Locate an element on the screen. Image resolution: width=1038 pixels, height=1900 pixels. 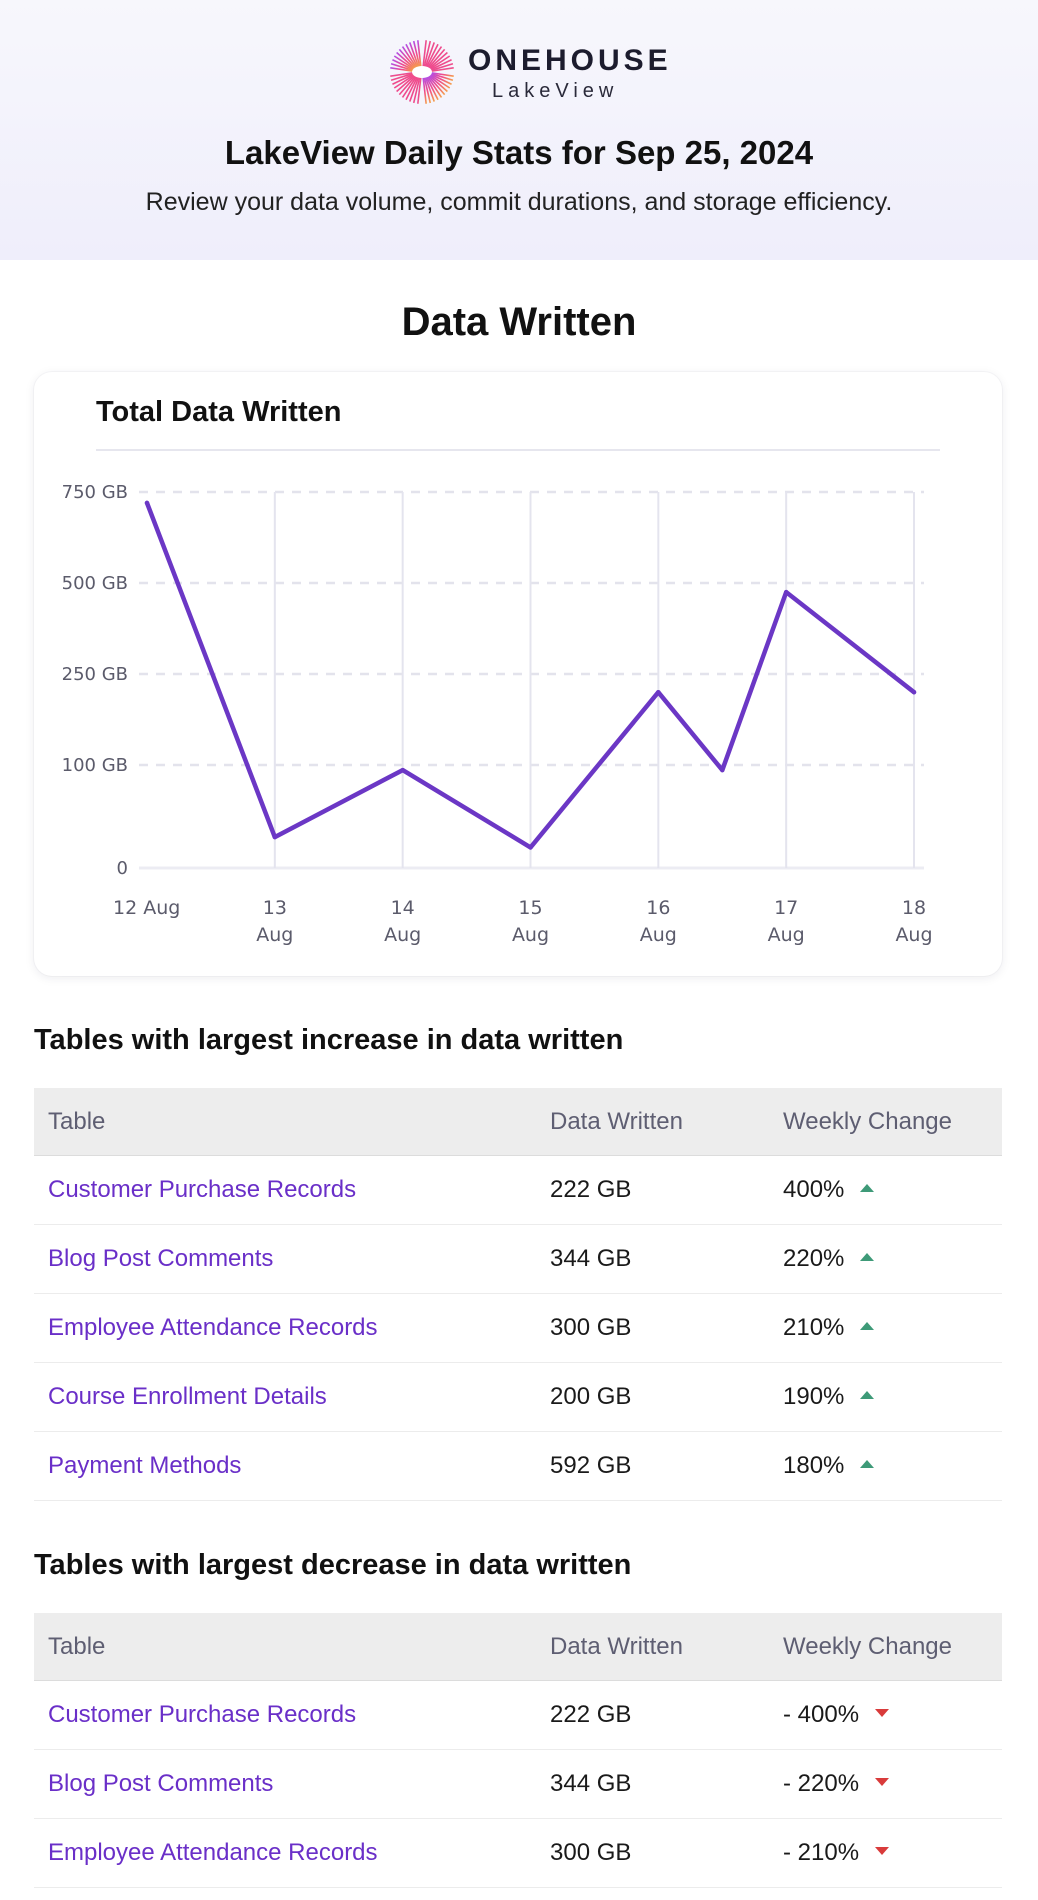
table-row: Customer Purchase Records 222 GB 400% is located at coordinates (518, 1190).